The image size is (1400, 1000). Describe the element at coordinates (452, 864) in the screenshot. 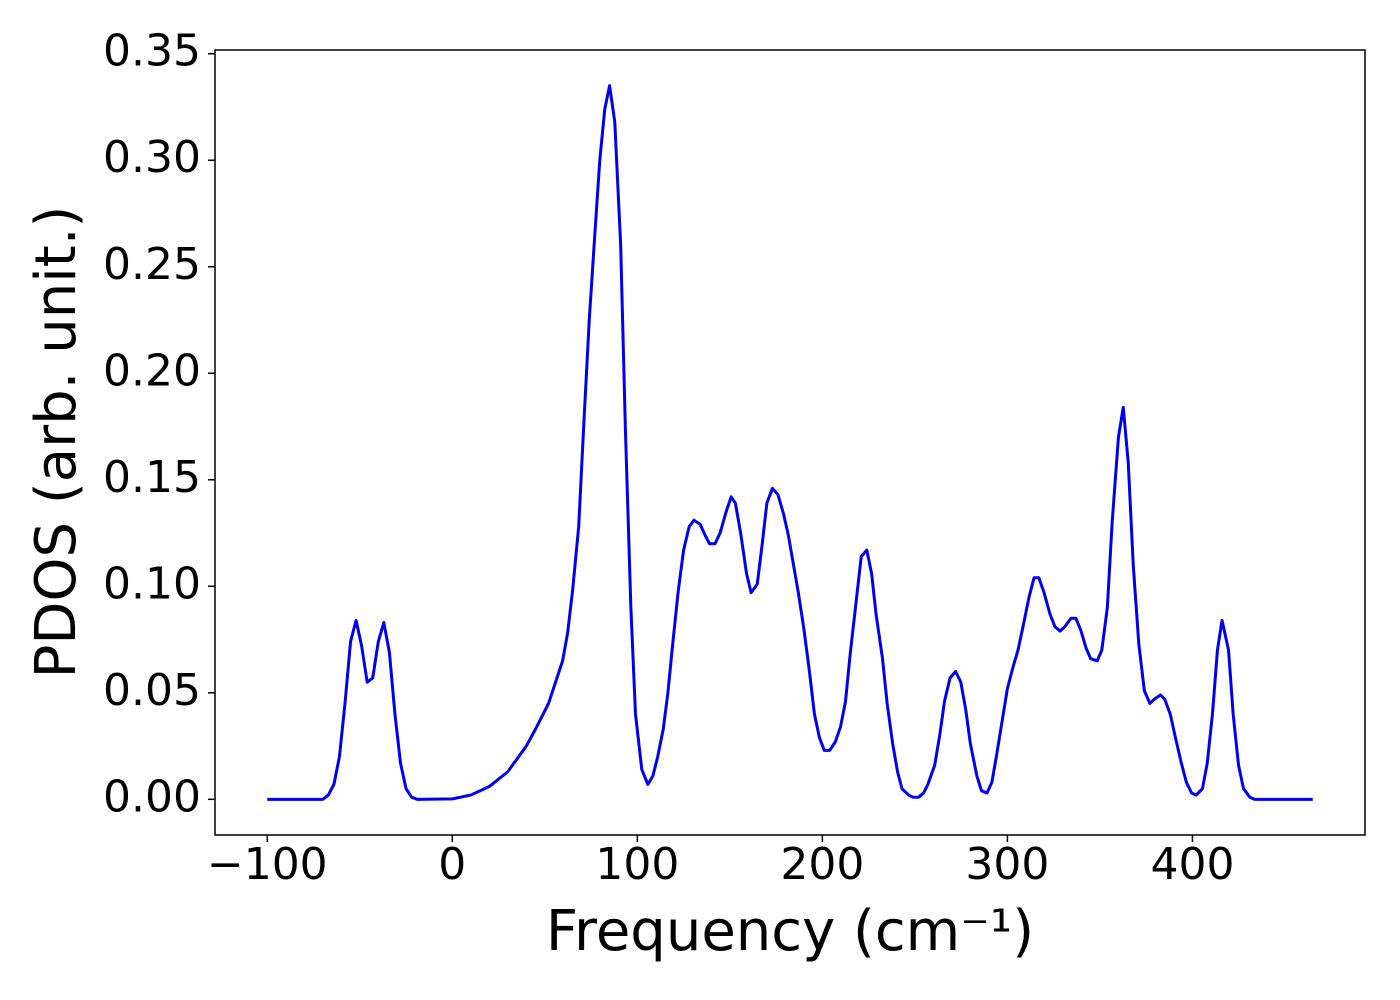

I see `x-tick-label: 0` at that location.